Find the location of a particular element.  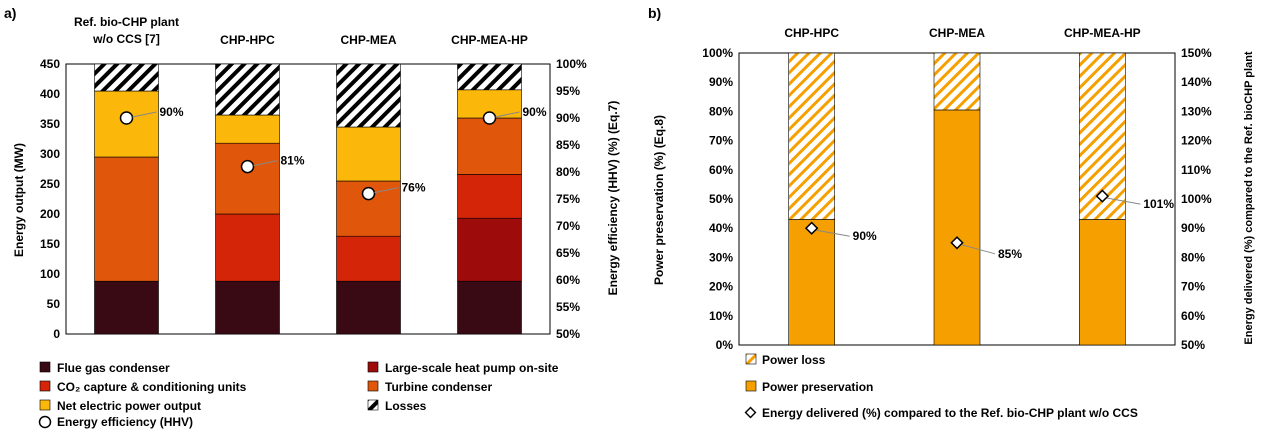

panel-b-y2tick-label: 60% is located at coordinates (1193, 316).